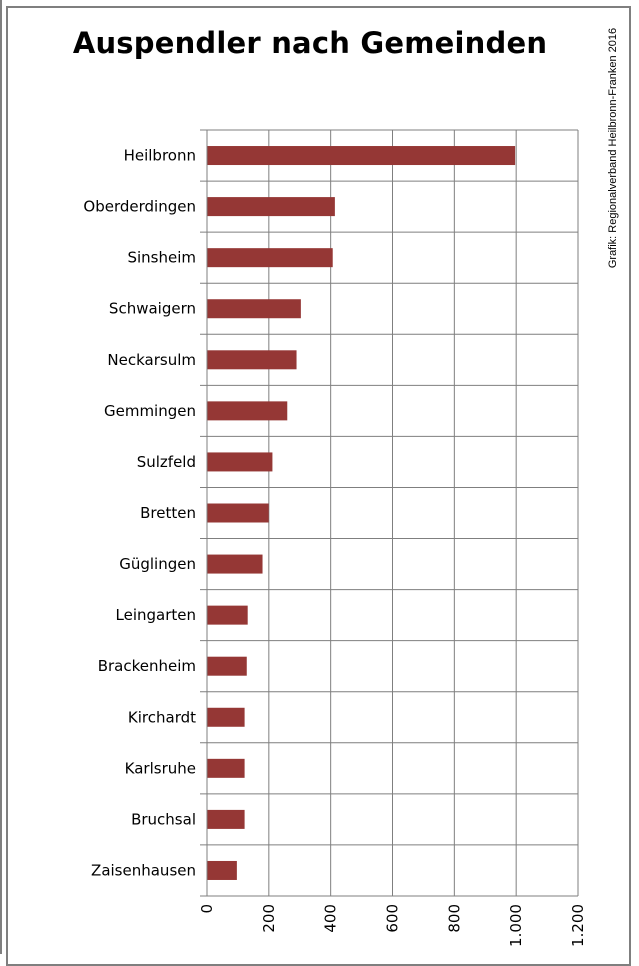 The width and height of the screenshot is (639, 966). Describe the element at coordinates (161, 258) in the screenshot. I see `category-label: Sinsheim` at that location.